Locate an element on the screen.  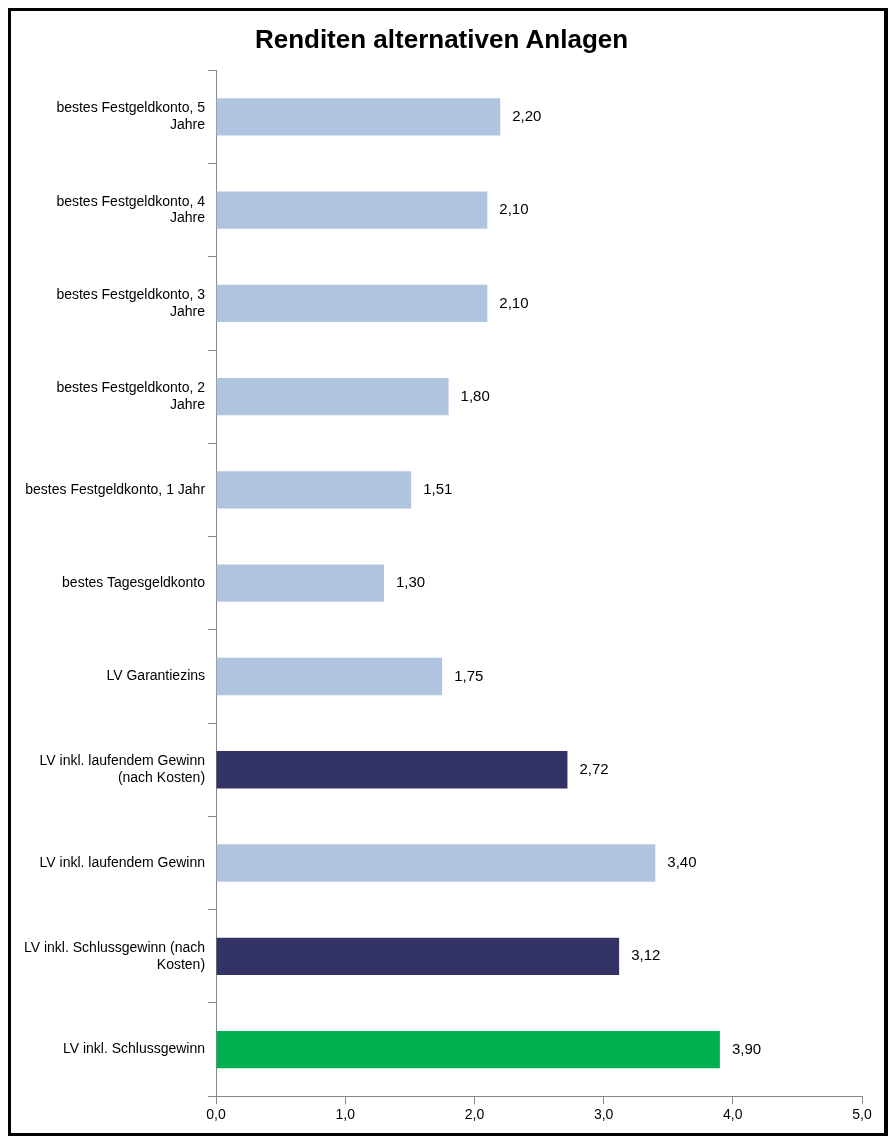
x-tick-label: 5,0 is located at coordinates (862, 1114).